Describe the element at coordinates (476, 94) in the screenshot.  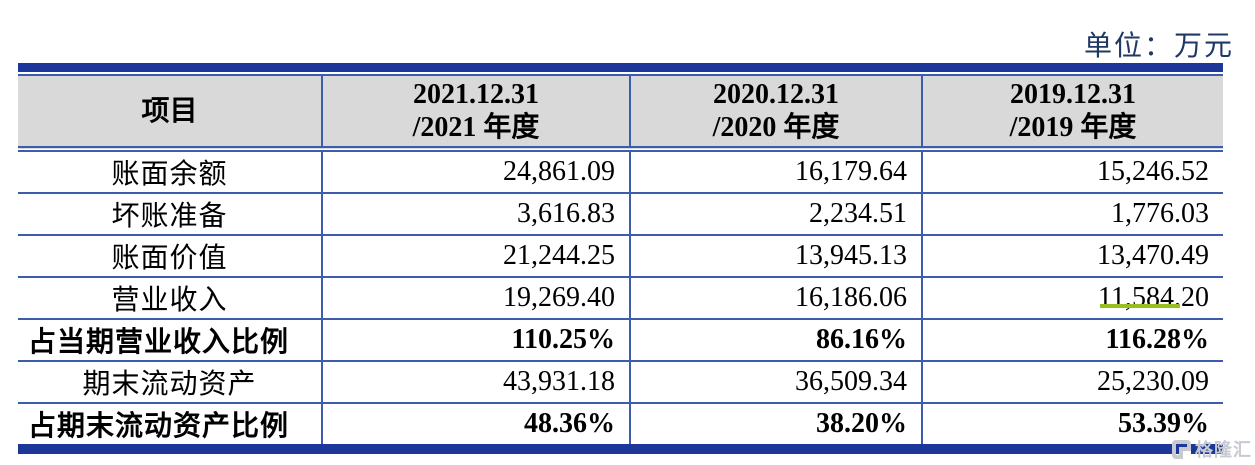
I see `column-header-line1: 2021.12.31` at that location.